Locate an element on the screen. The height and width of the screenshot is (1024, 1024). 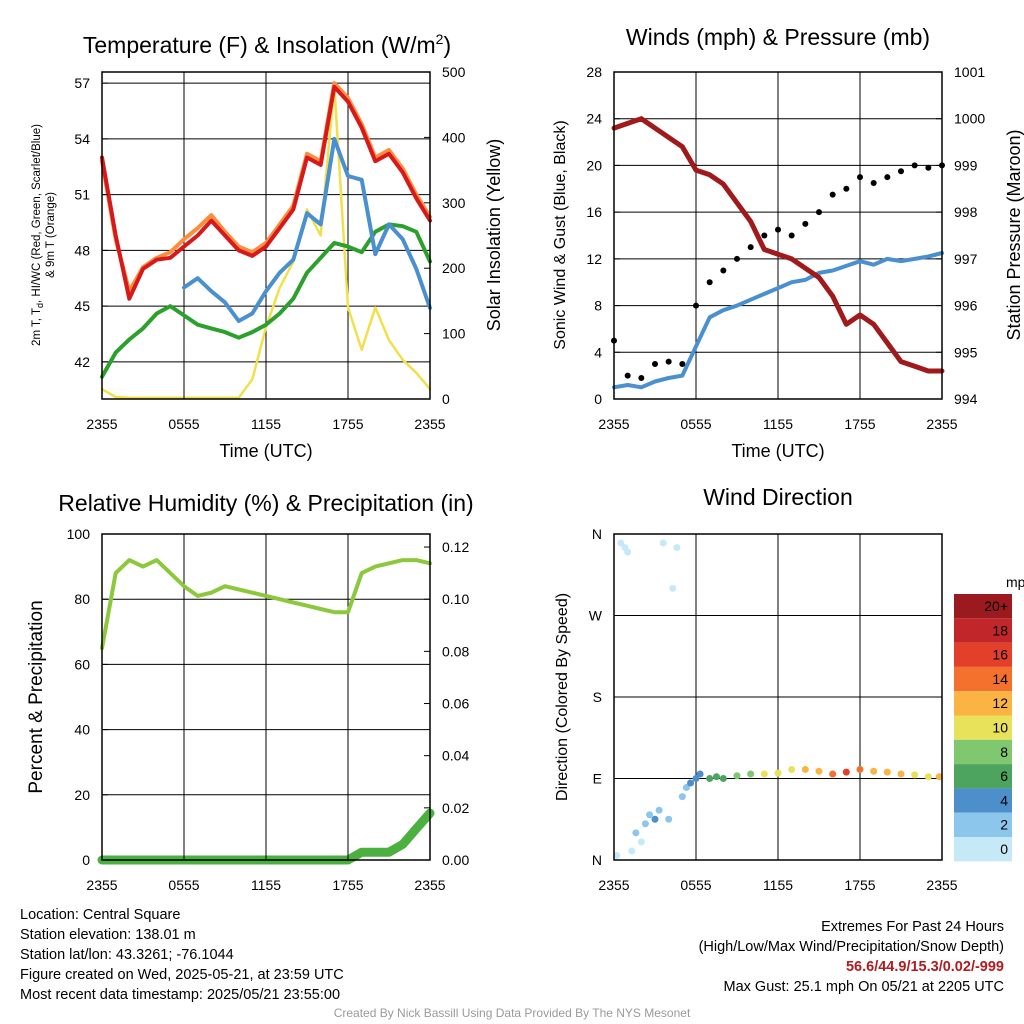
wind-direction-ylabel: Direction (Colored By Speed) is located at coordinates (562, 697).